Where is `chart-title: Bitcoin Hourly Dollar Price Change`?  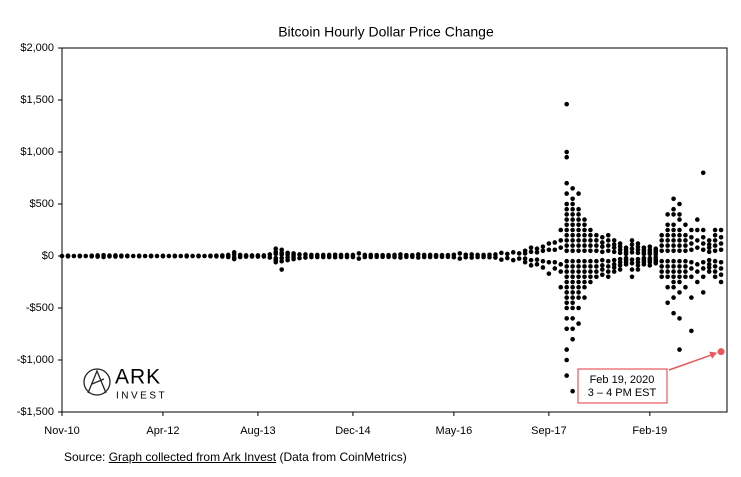
chart-title: Bitcoin Hourly Dollar Price Change is located at coordinates (386, 32).